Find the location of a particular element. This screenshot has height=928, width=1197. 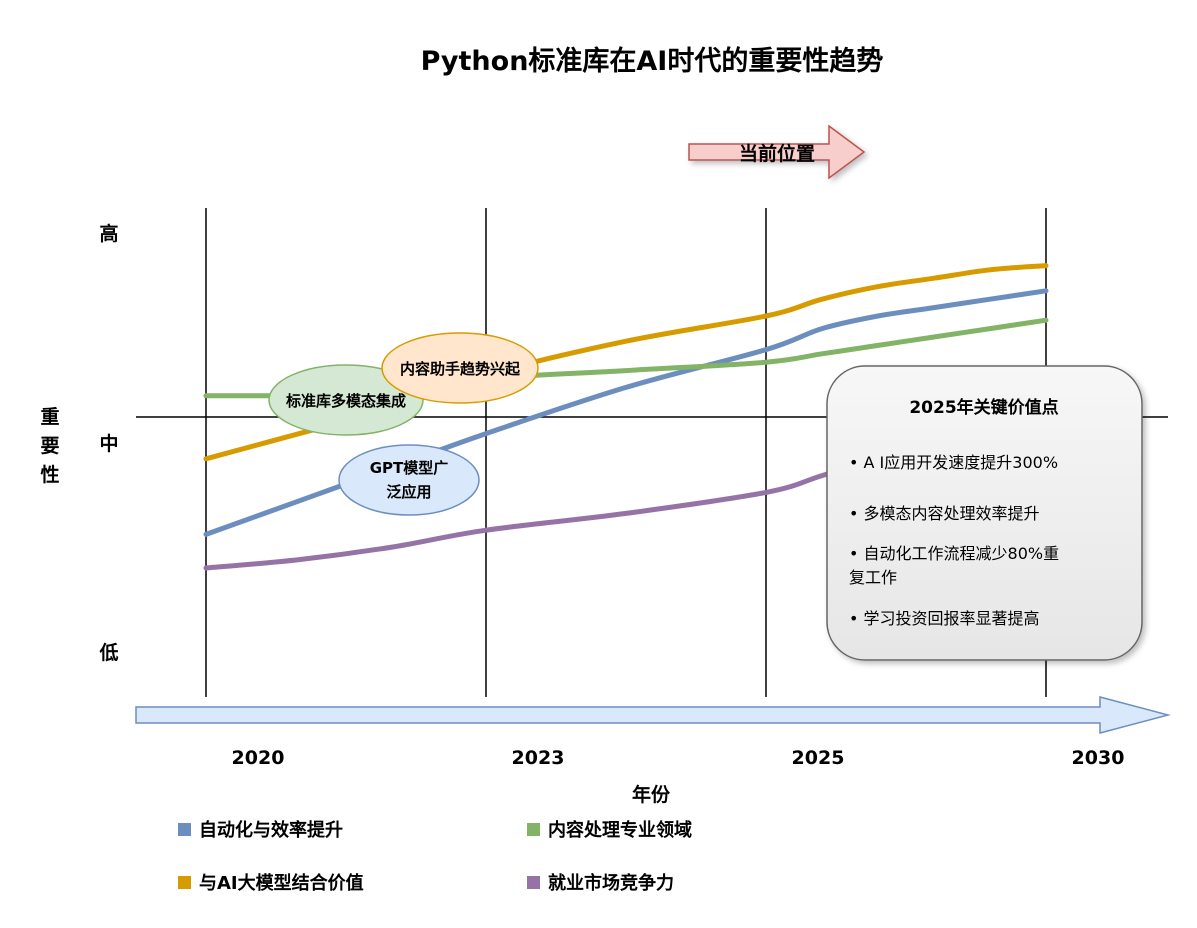

annotation-content-assistant-text: 内容助手趋势兴起 is located at coordinates (460, 369).